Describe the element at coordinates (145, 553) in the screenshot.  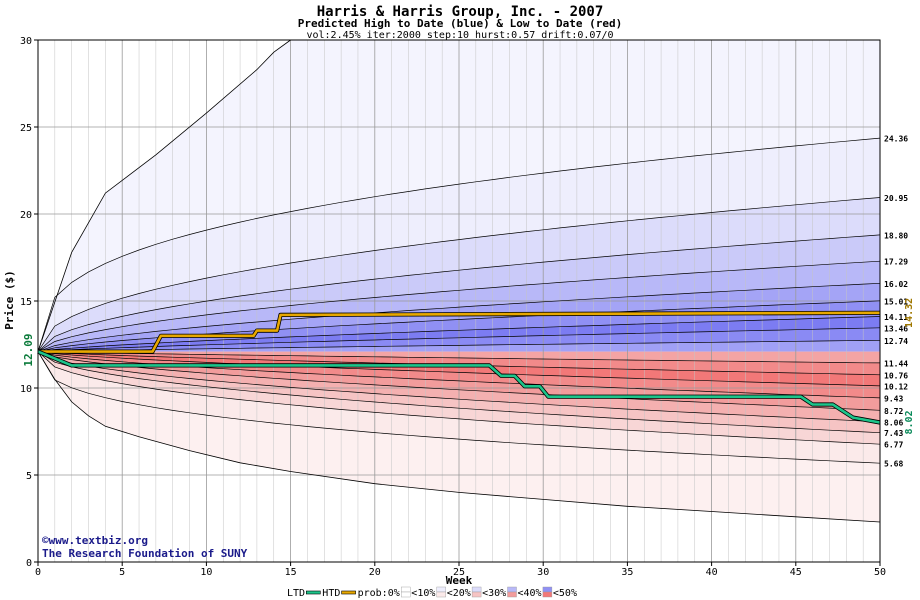
I see `credit-foundation: The Research Foundation of SUNY` at that location.